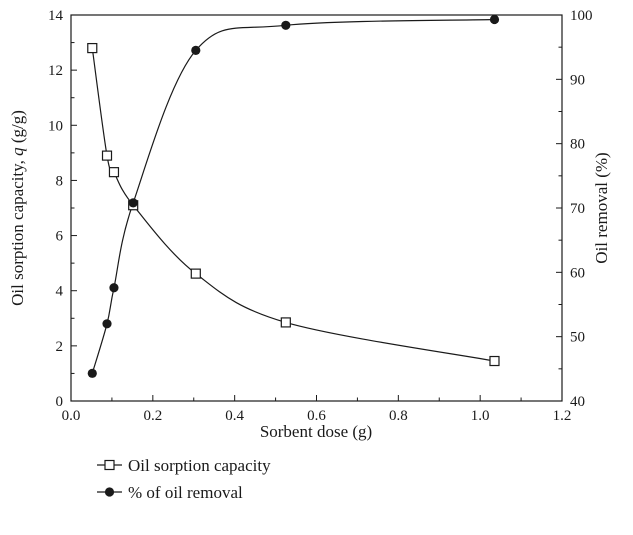 This screenshot has height=535, width=633. Describe the element at coordinates (316, 416) in the screenshot. I see `x-tick-label: 0.6` at that location.